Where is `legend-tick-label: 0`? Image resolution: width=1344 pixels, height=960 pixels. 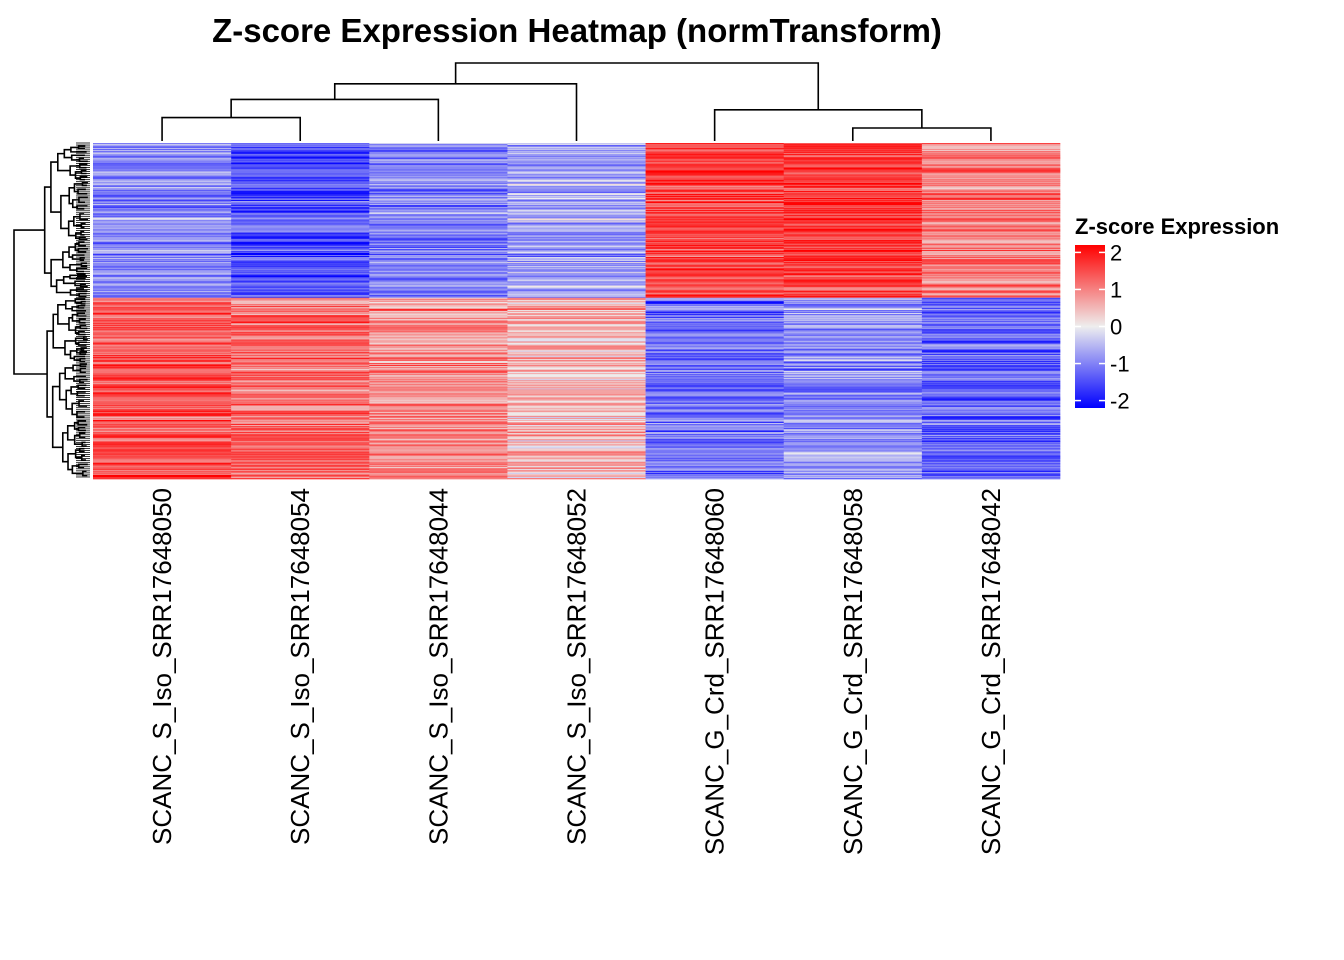
legend-tick-label: 0 is located at coordinates (1116, 327).